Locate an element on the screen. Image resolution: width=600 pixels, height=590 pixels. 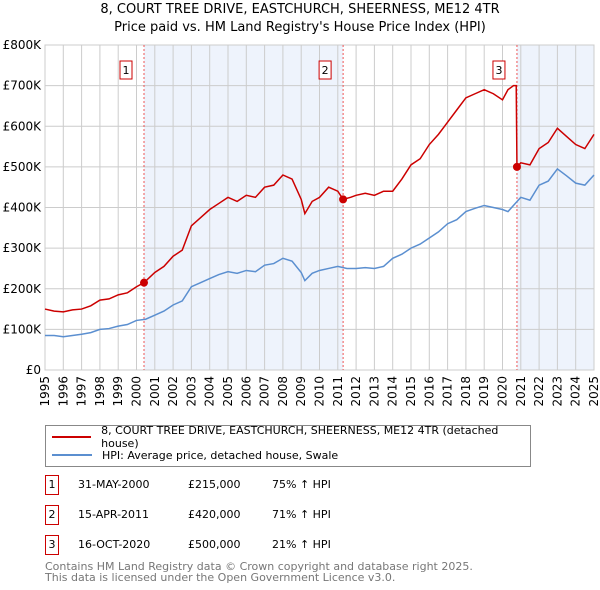
x-tick-label: 2000 is located at coordinates (137, 391).